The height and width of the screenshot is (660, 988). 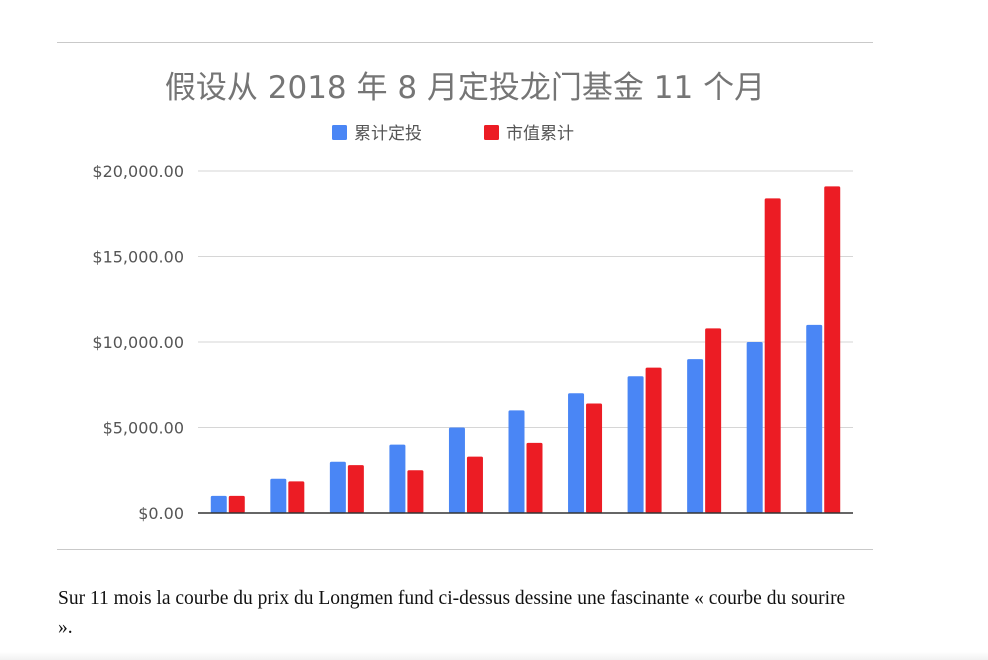 What do you see at coordinates (388, 134) in the screenshot?
I see `legend-label: 累计定投` at bounding box center [388, 134].